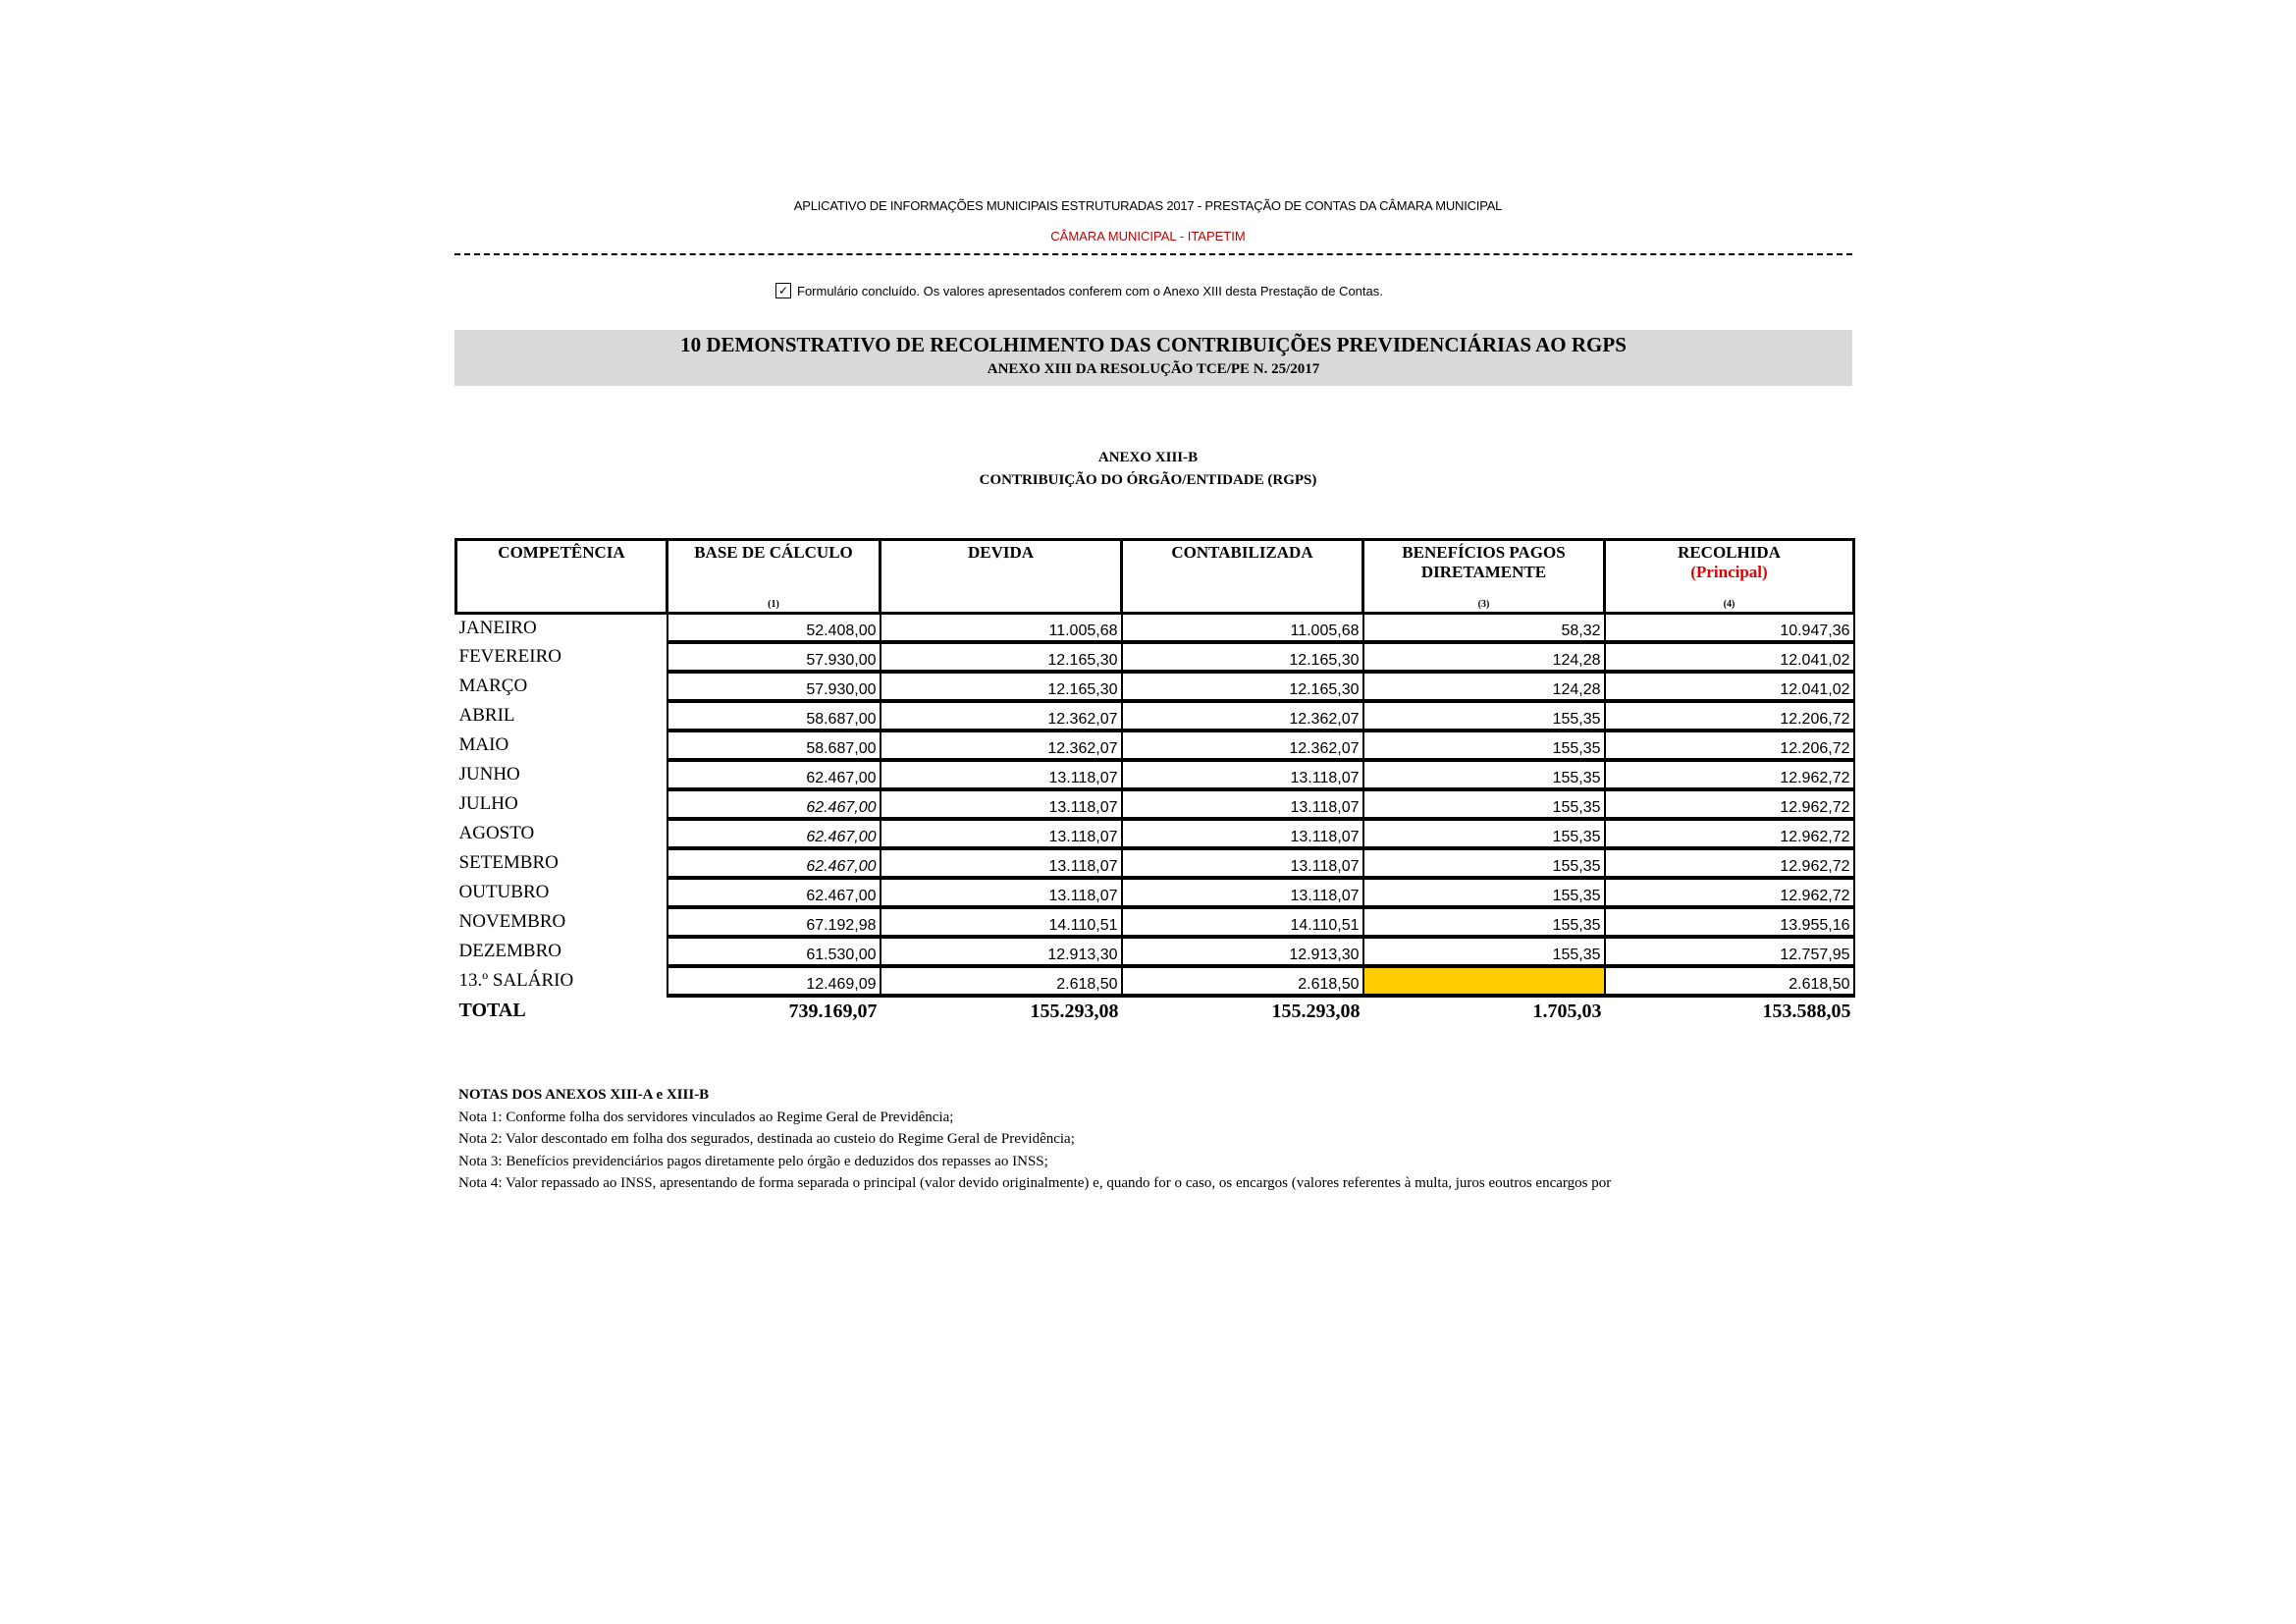 The image size is (2296, 1624). What do you see at coordinates (1484, 628) in the screenshot?
I see `value-cell: 58,32` at bounding box center [1484, 628].